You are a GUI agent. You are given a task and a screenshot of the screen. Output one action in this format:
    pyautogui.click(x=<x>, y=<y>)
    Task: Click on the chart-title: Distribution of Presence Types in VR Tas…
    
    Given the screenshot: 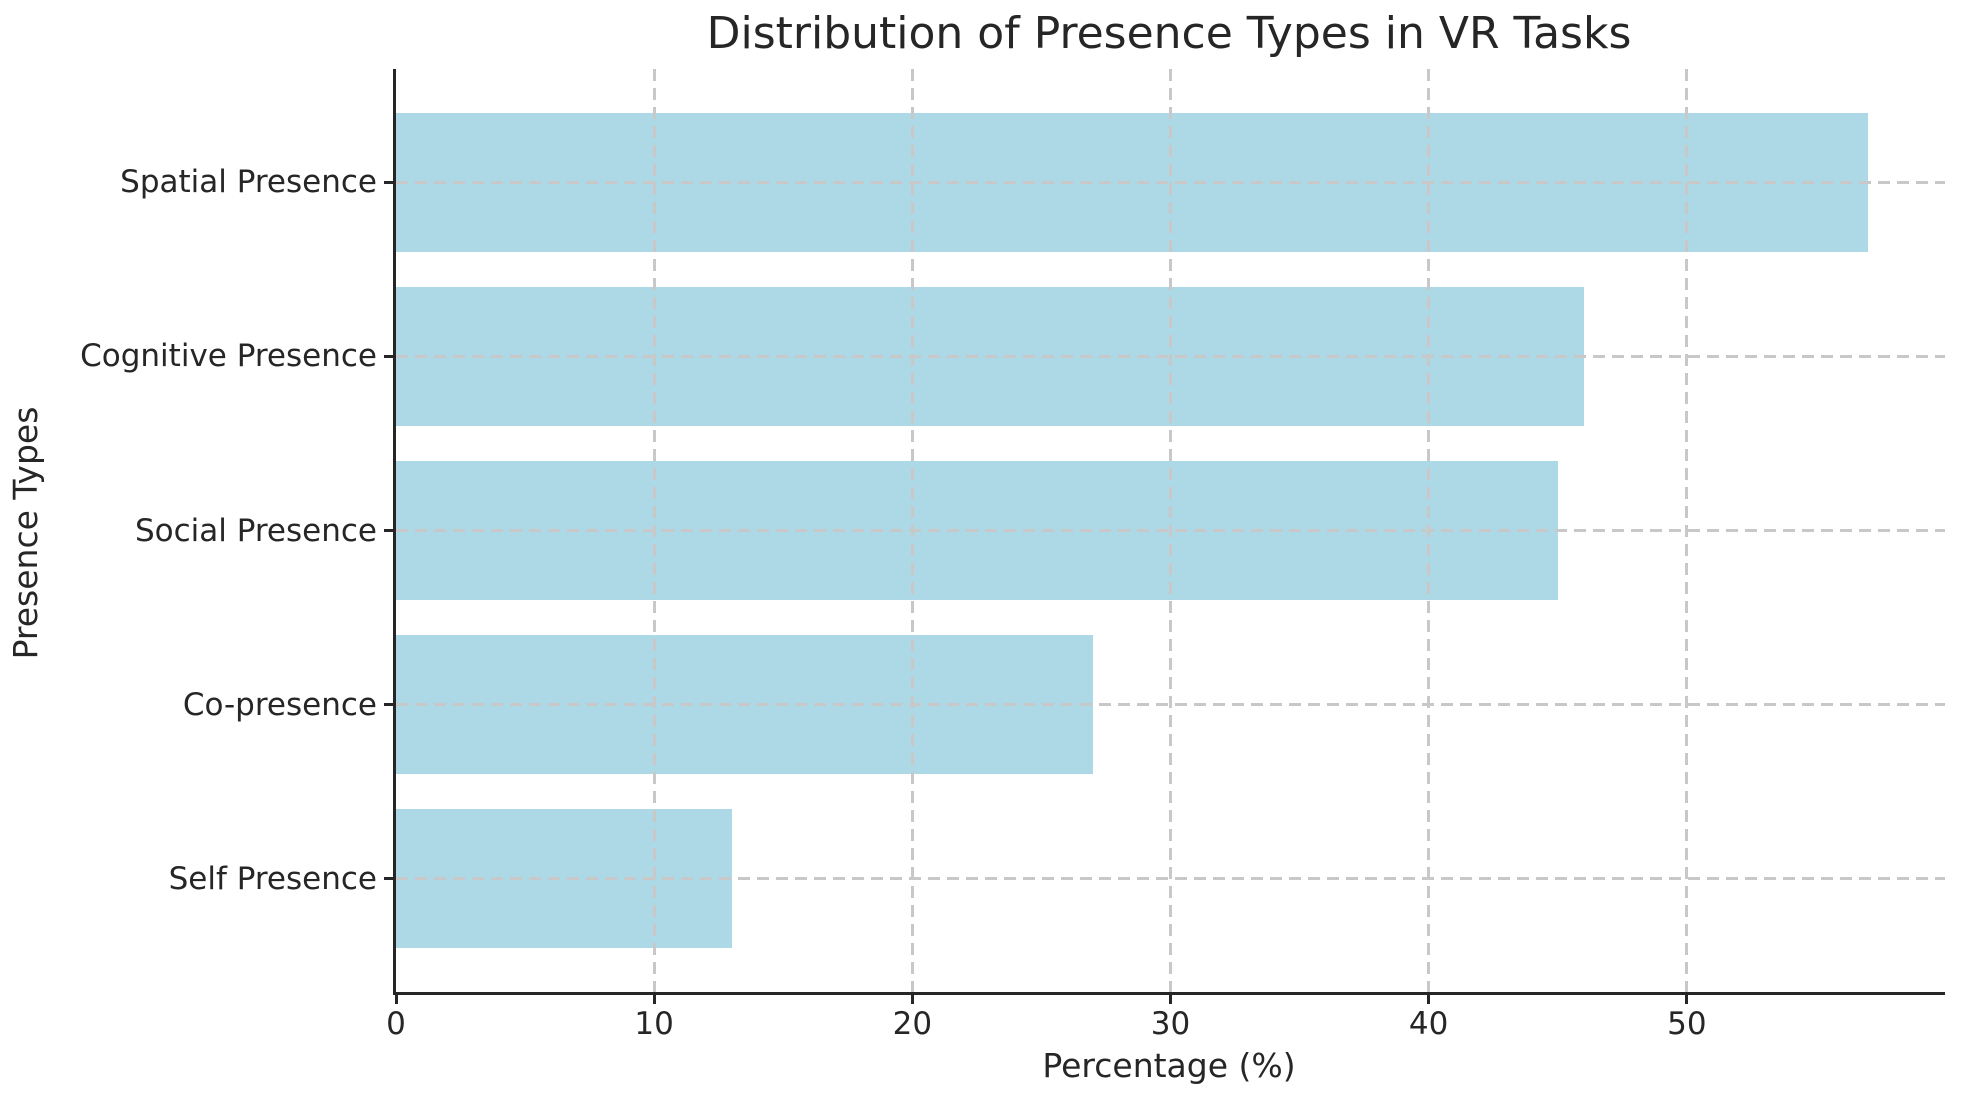 What is the action you would take?
    pyautogui.click(x=1169, y=33)
    